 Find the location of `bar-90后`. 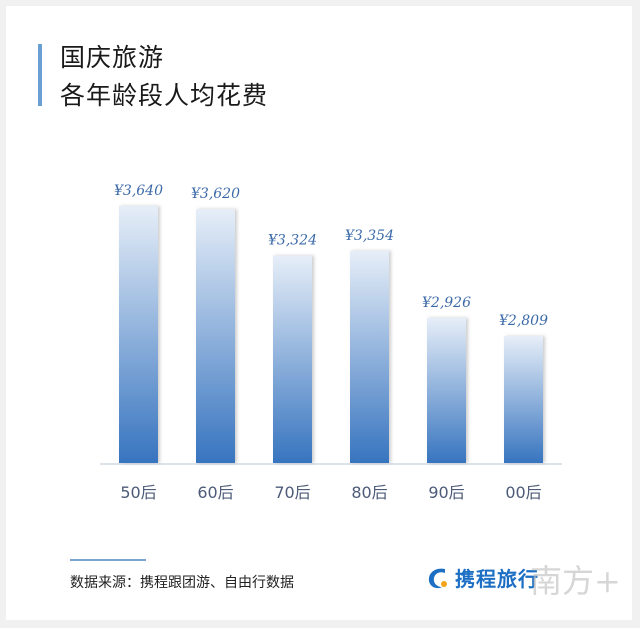

bar-90后 is located at coordinates (446, 390).